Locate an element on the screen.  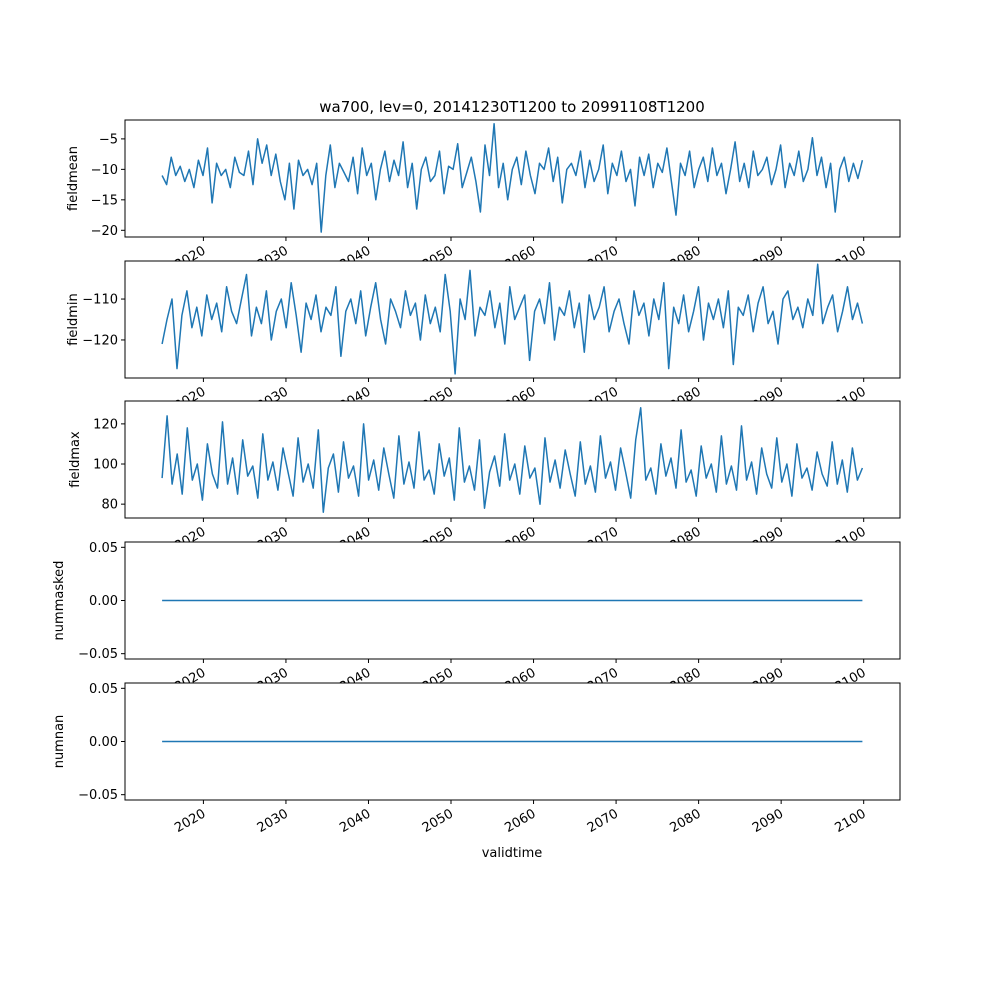
y-tick-label: −20 is located at coordinates (104, 231).